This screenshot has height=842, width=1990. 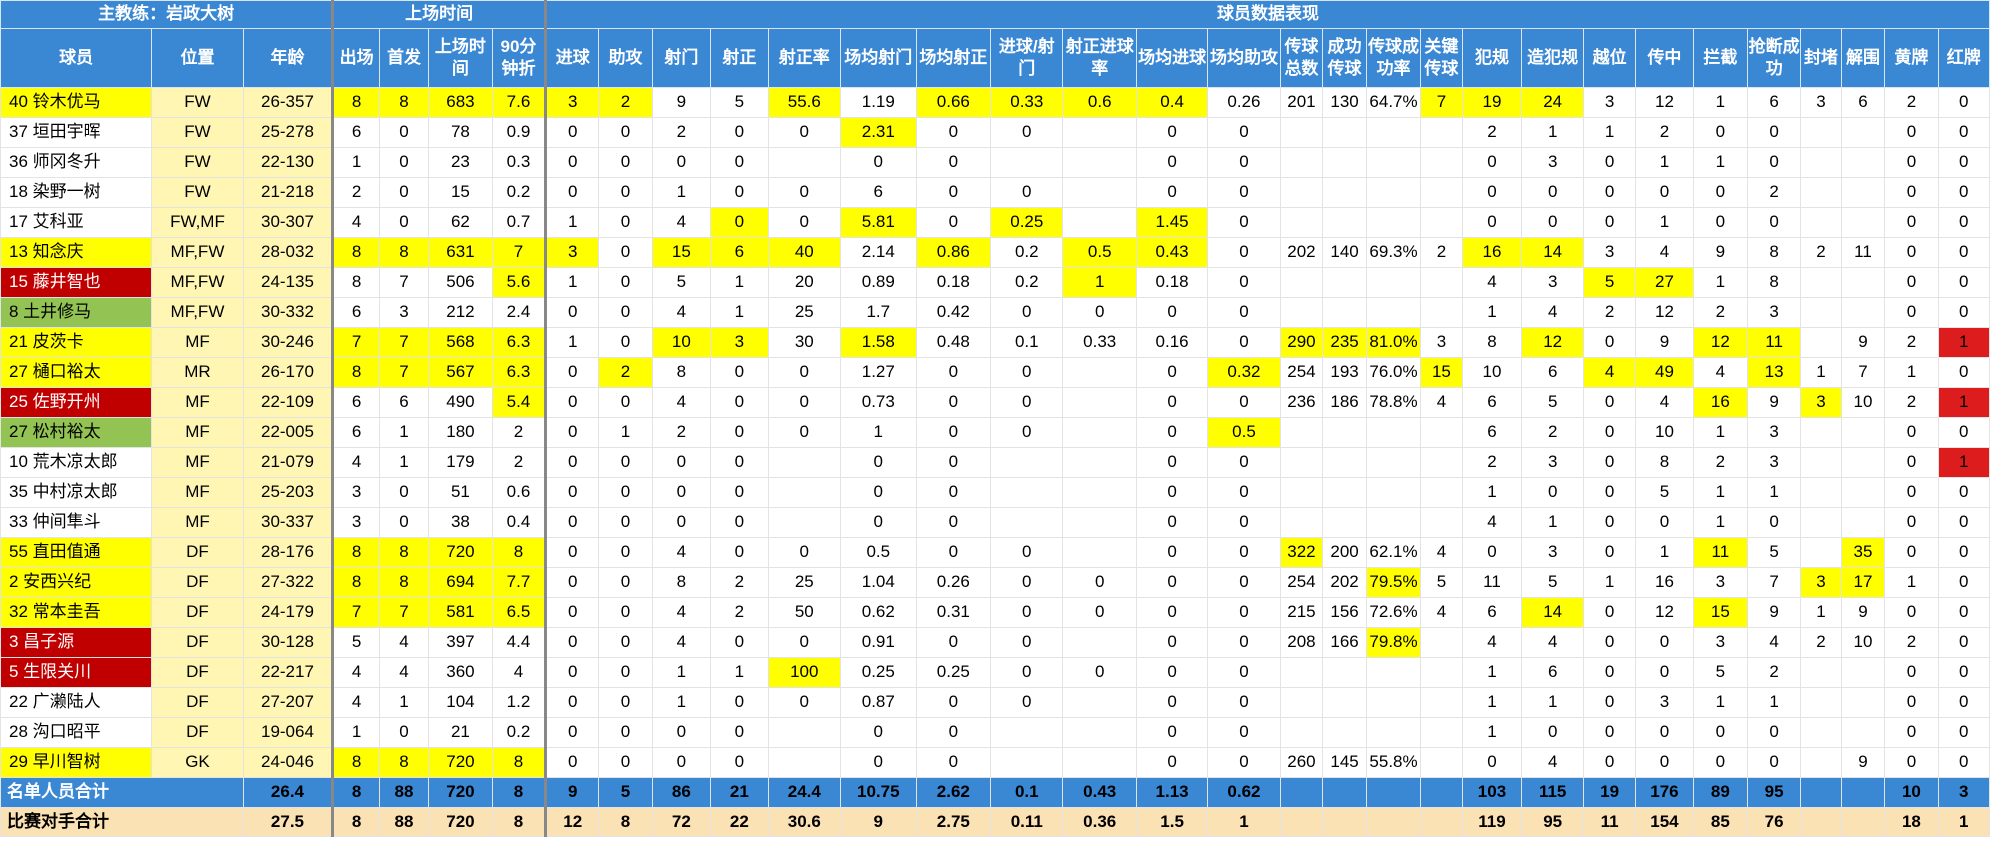 What do you see at coordinates (995, 192) in the screenshot?
I see `player-row: 18 染野一树 FW 21-218 2 0 15 0.2 0 0 1 0 0 6 0 0 0 0 0 0 0 0 0 2 0 0` at bounding box center [995, 192].